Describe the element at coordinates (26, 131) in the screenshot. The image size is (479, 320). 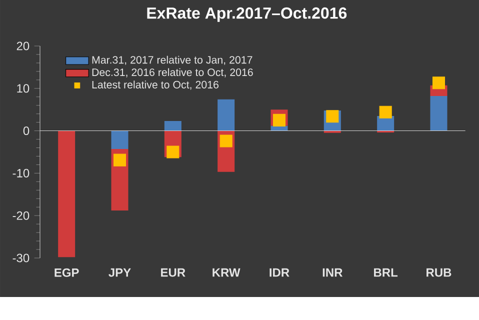
I see `y-tick-label: 0` at that location.